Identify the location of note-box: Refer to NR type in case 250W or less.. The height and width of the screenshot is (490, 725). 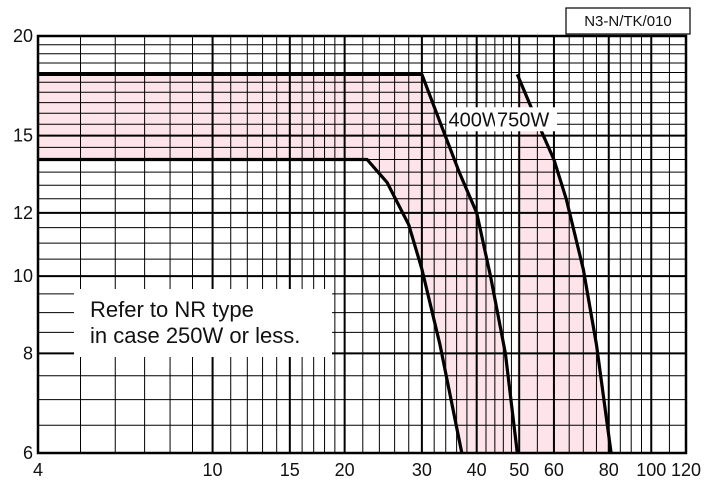
(203, 323).